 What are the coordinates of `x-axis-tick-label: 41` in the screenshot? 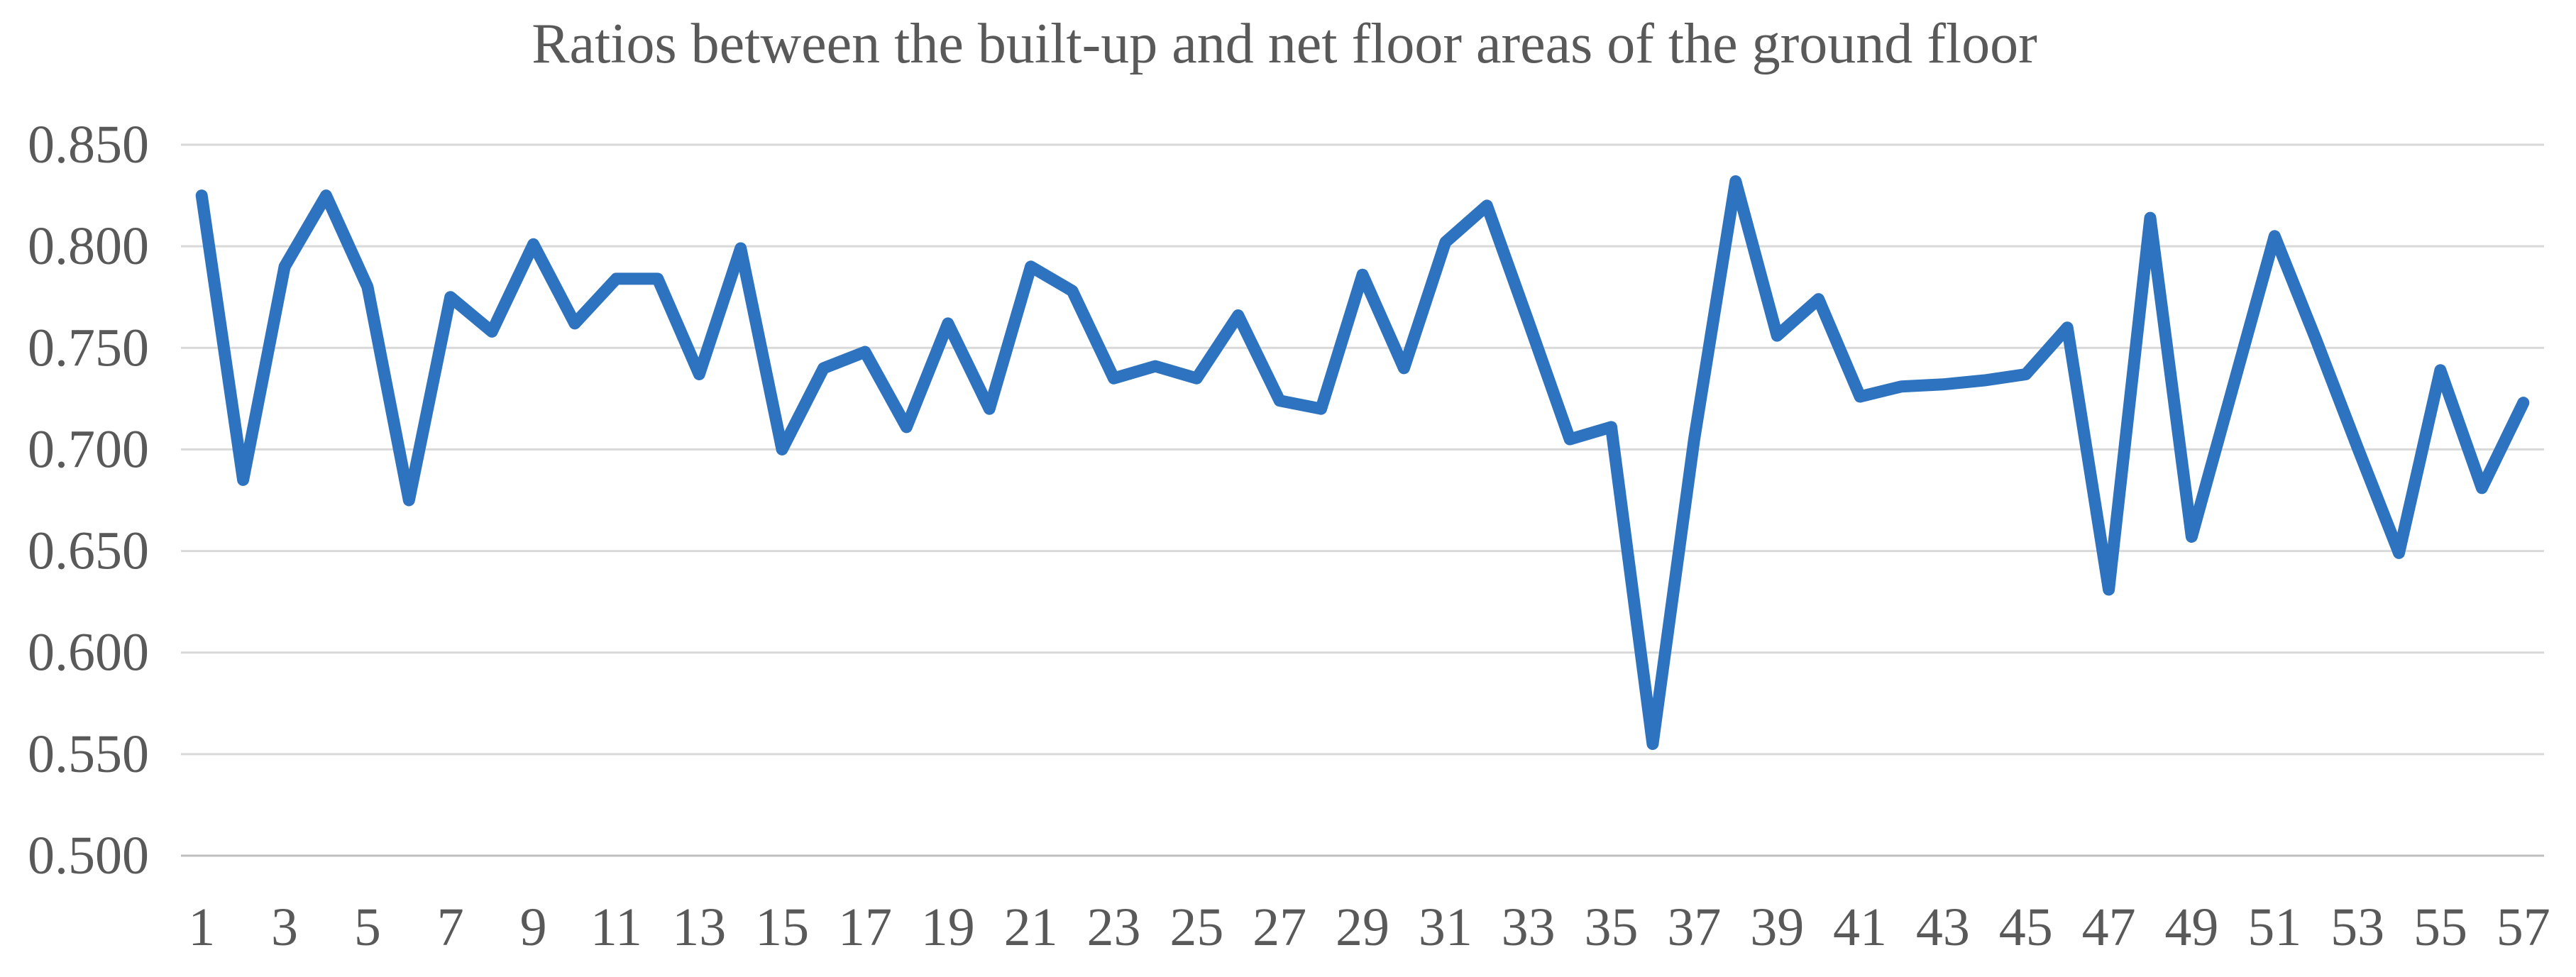 It's located at (1860, 927).